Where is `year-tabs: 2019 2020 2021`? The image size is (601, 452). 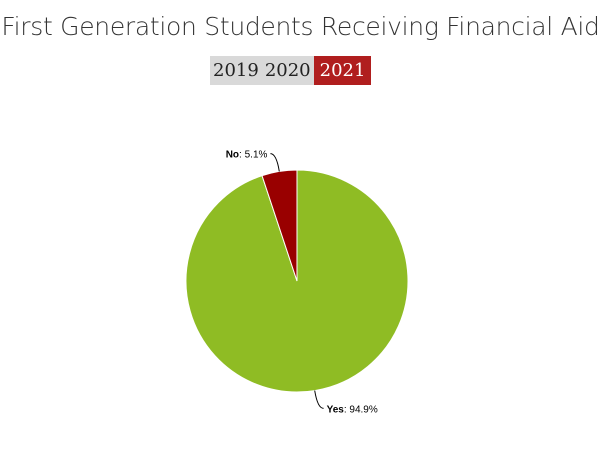 year-tabs: 2019 2020 2021 is located at coordinates (291, 70).